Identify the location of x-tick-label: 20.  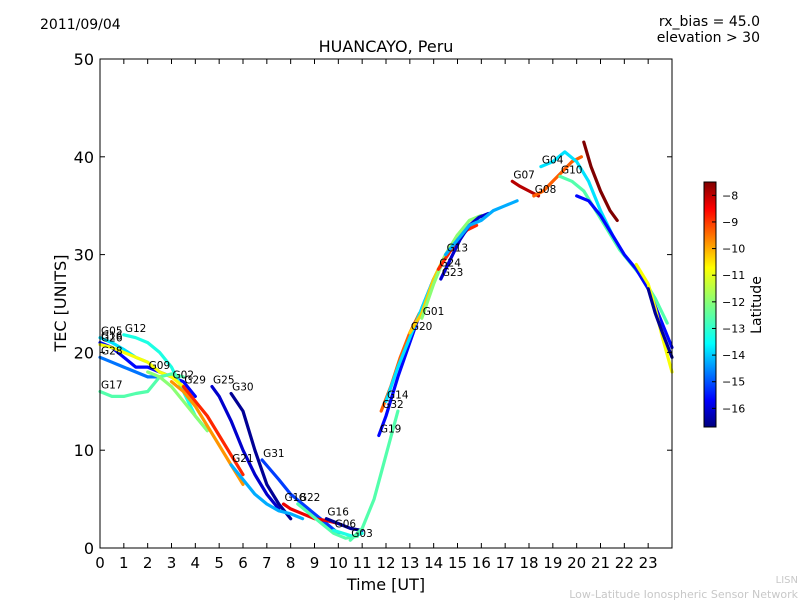
(576, 563).